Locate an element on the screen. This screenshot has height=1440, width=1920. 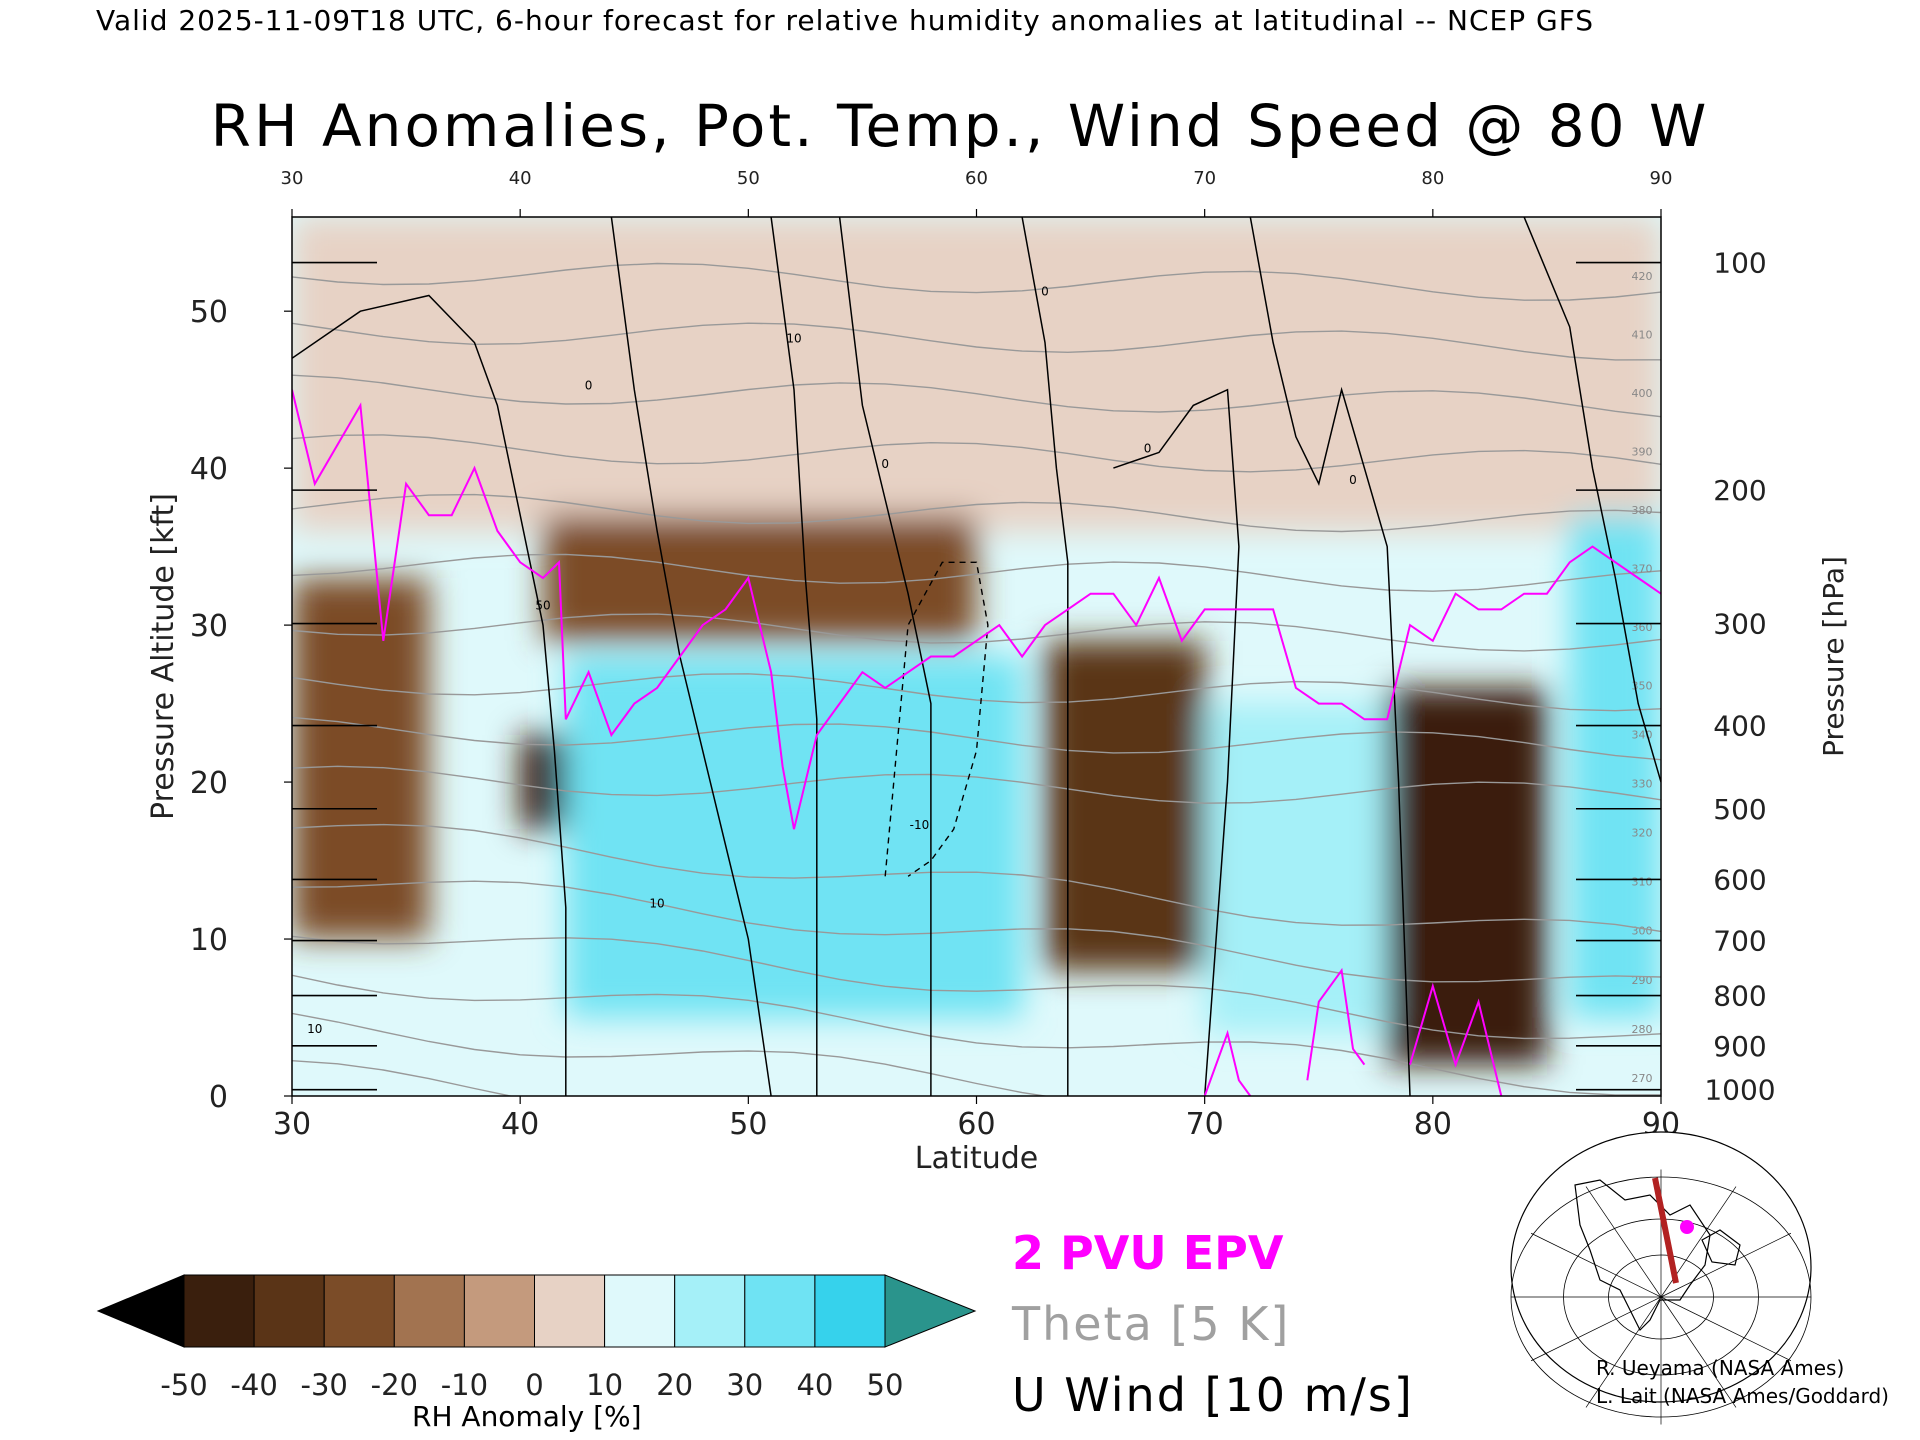
theta-label: 270 is located at coordinates (1642, 1078).